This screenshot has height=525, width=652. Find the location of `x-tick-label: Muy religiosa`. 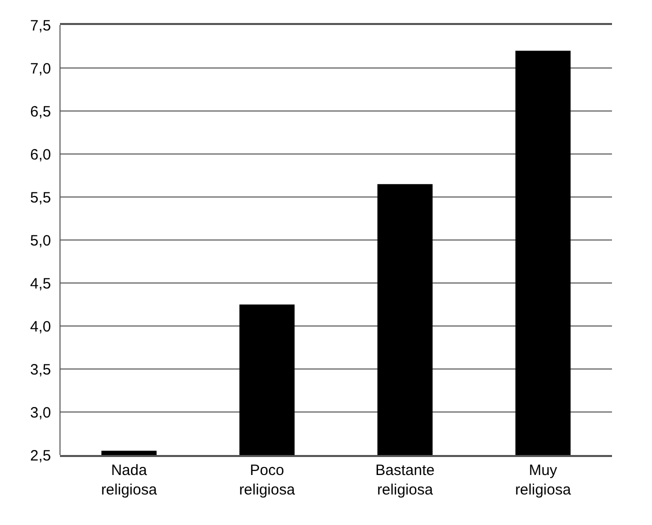

x-tick-label: Muy religiosa is located at coordinates (543, 480).